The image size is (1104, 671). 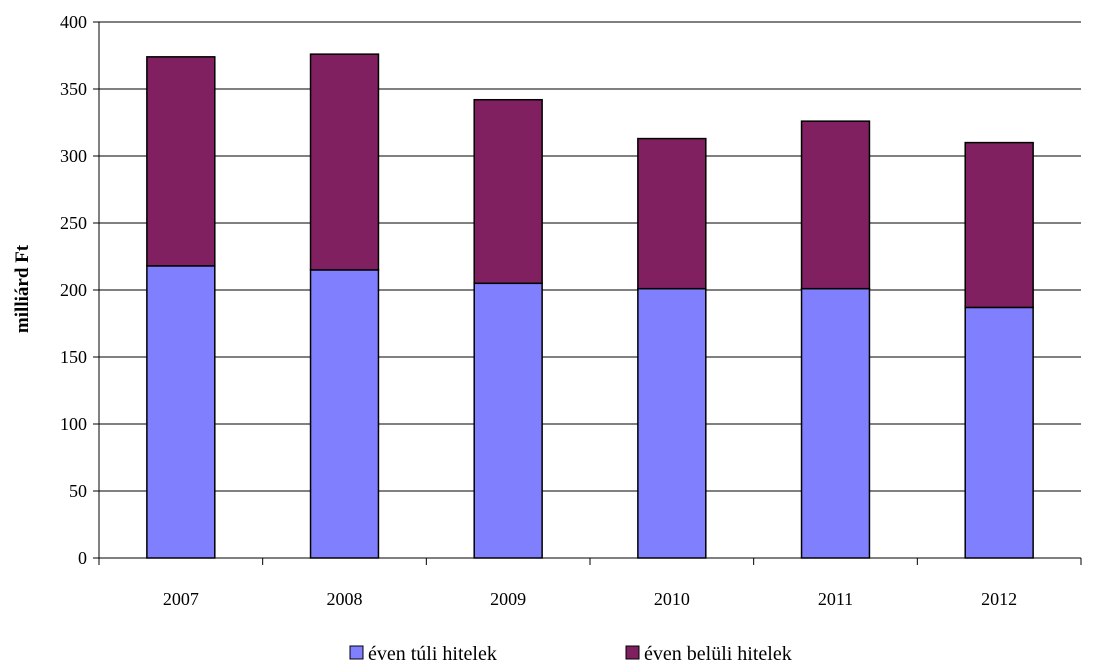 I want to click on bar-even-tuli-2007, so click(x=181, y=412).